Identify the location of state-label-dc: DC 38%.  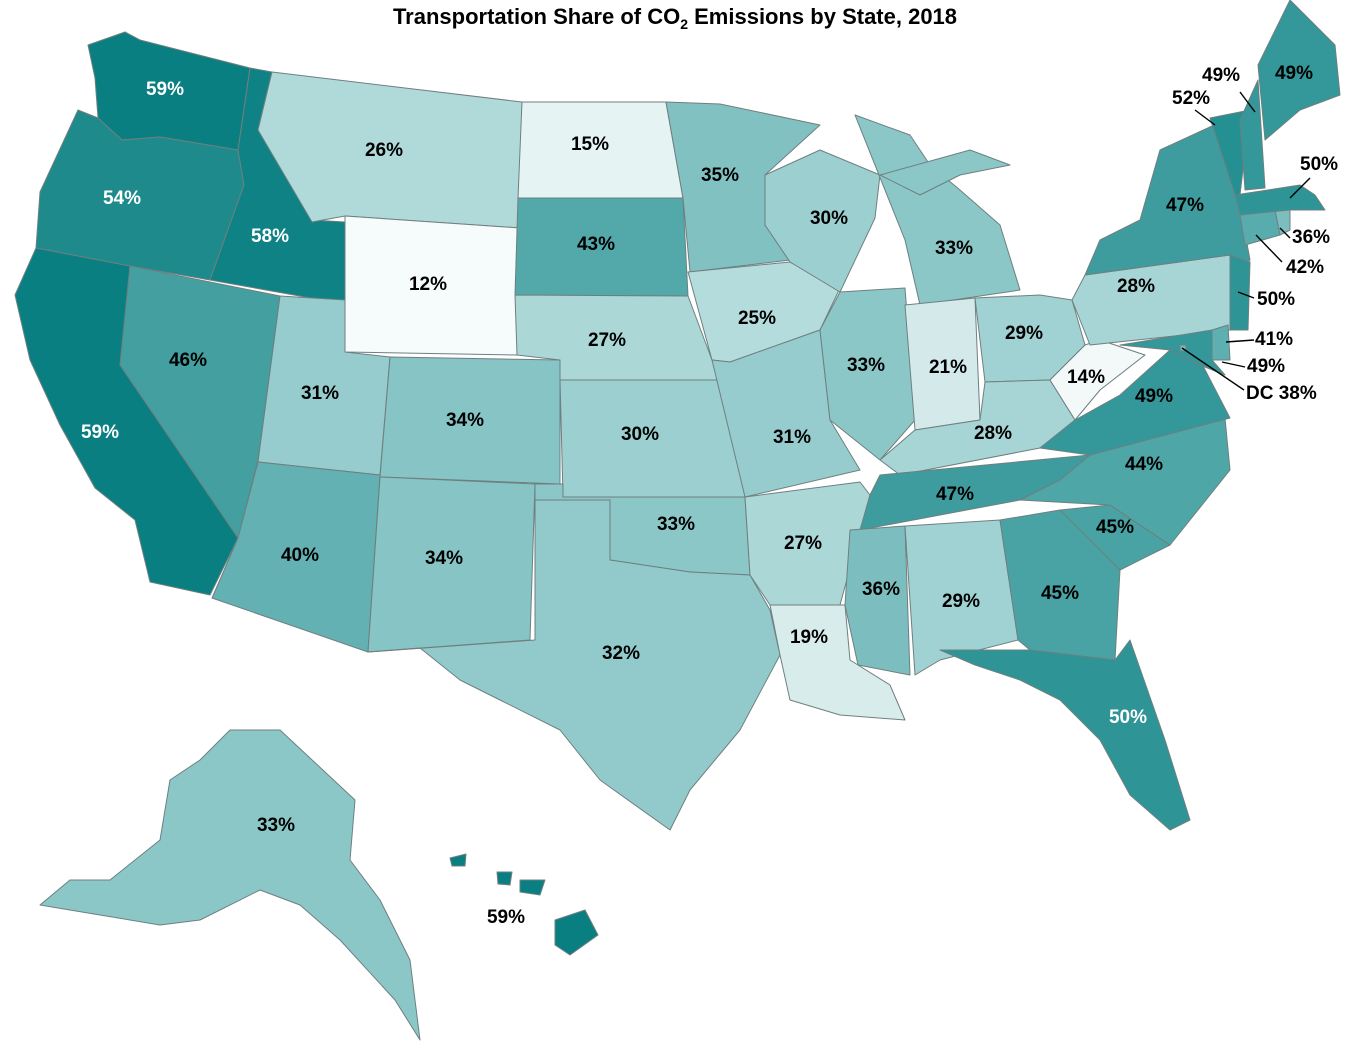
(1281, 393).